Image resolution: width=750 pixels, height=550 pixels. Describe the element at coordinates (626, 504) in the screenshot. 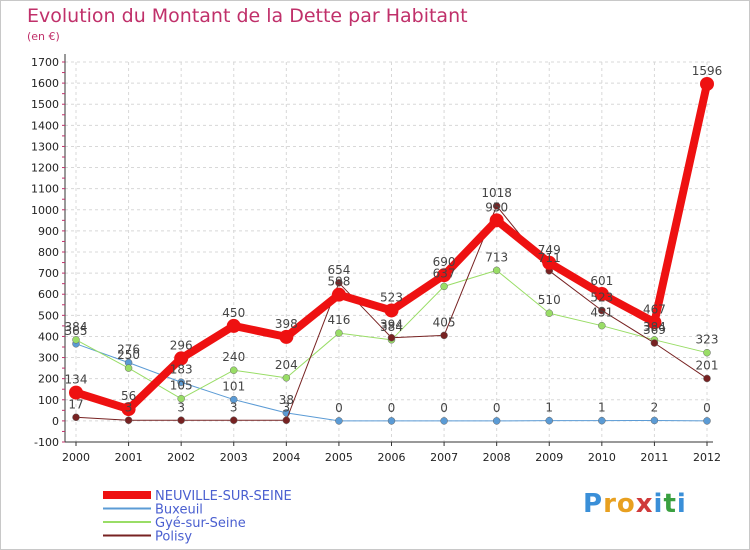

I see `logo-letter: o` at that location.